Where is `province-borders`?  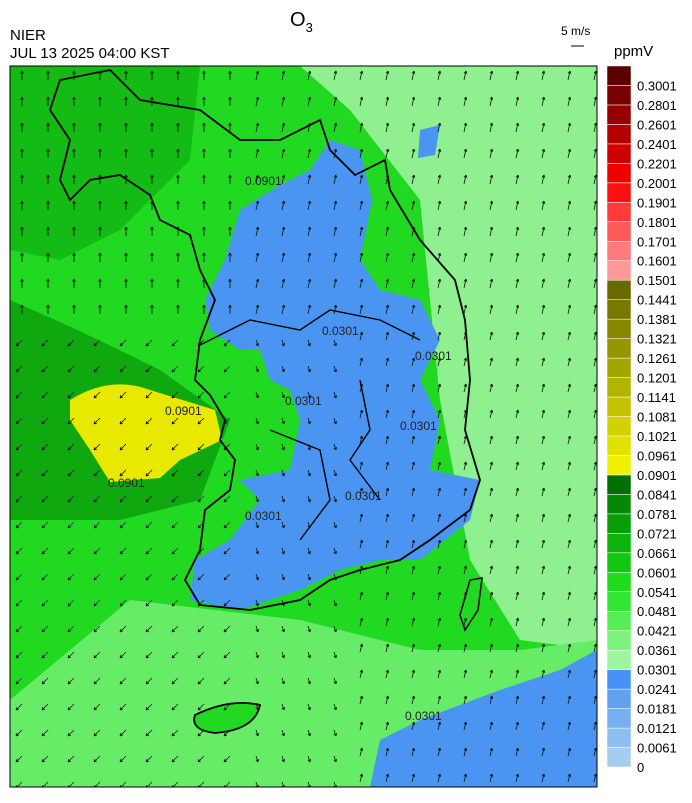
province-borders is located at coordinates (310, 425).